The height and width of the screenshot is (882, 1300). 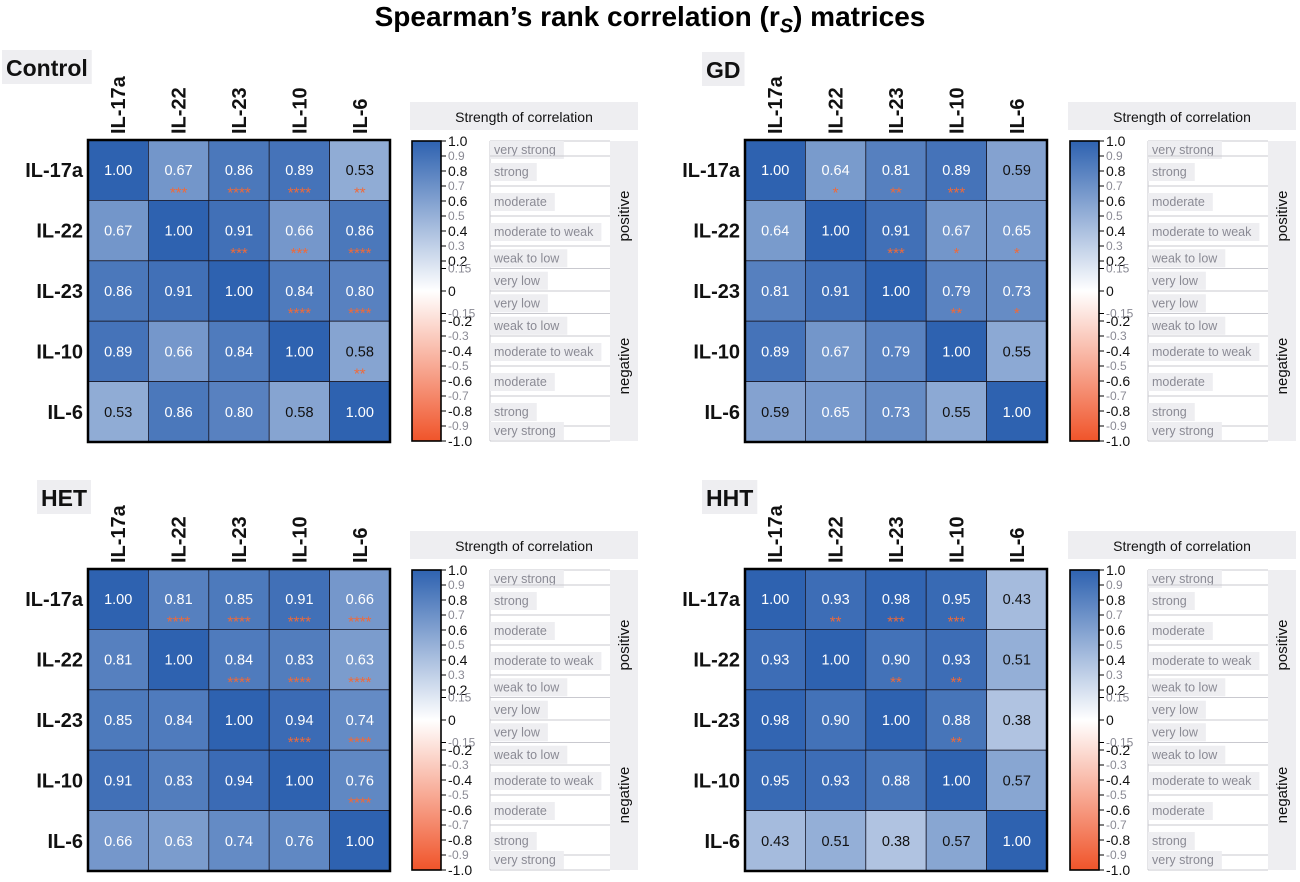 I want to click on side-strip-positive, so click(x=624, y=645).